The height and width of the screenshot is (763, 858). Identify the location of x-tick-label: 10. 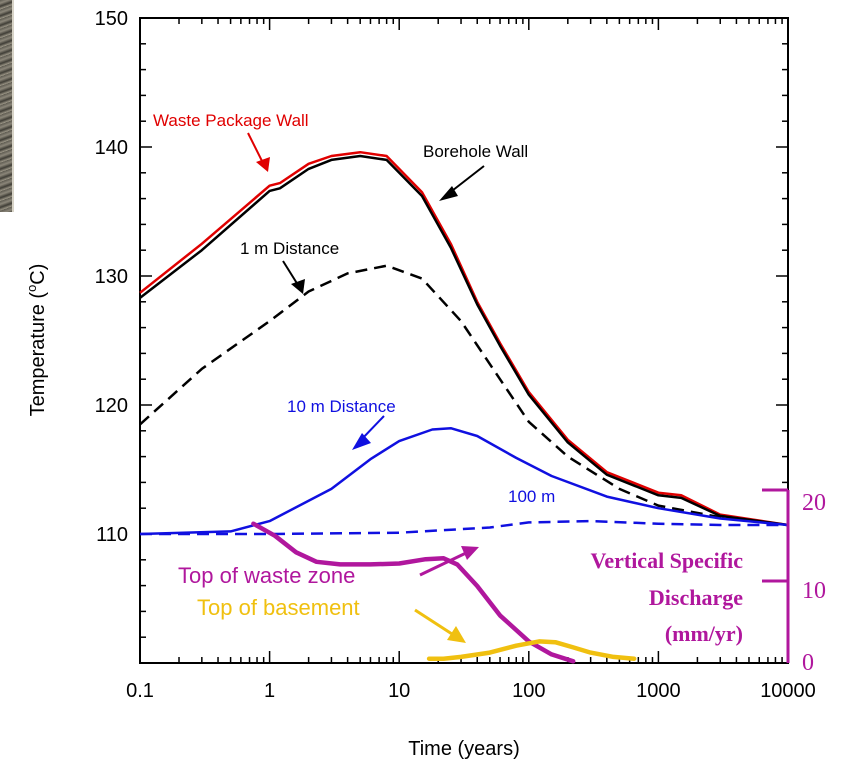
(399, 691).